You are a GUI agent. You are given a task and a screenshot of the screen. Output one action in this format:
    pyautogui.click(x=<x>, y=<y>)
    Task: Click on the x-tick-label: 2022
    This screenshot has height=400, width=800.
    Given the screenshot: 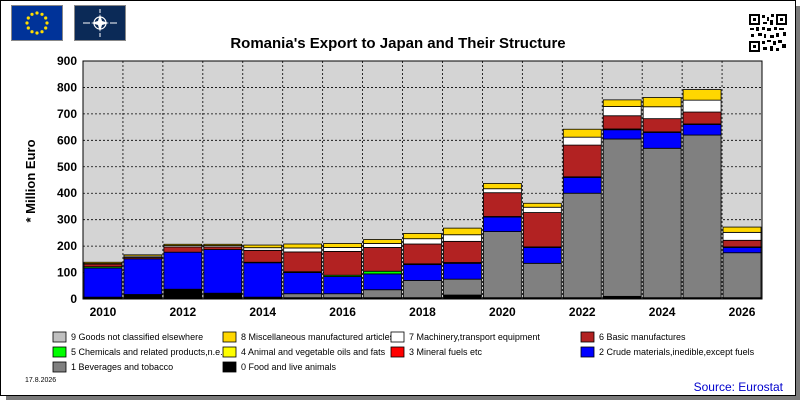 What is the action you would take?
    pyautogui.click(x=582, y=312)
    